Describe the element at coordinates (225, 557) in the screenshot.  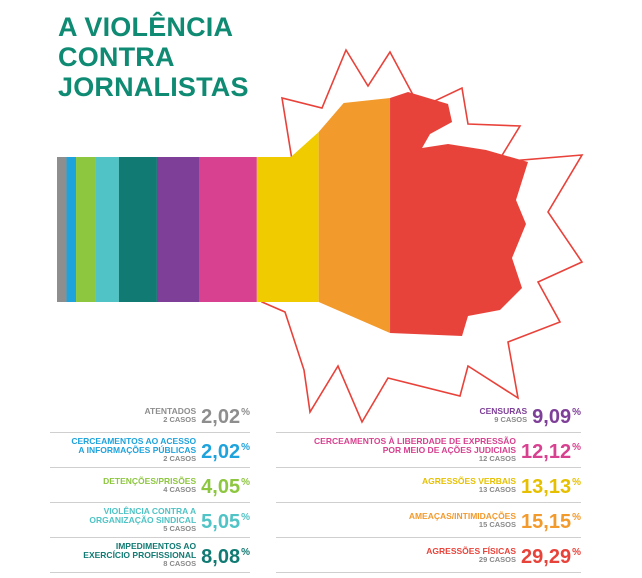
I see `data-label: 8,08%` at that location.